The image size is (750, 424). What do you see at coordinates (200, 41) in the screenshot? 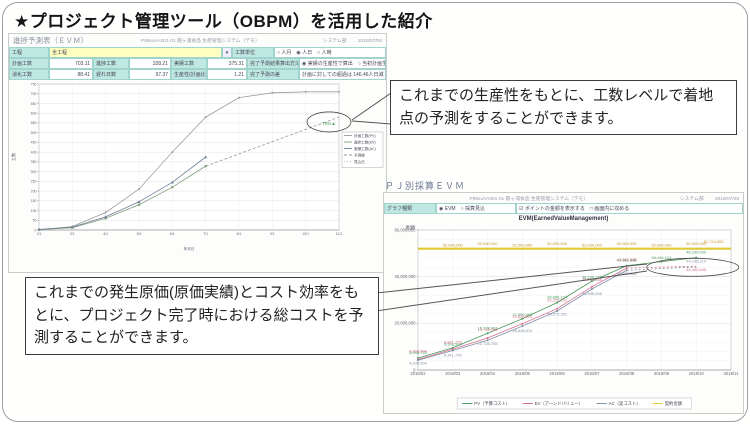
I see `evm-forecast-doc-ref: P99xxAA001-01 霞ヶ浦食品 生産管理システム（デモ）` at bounding box center [200, 41].